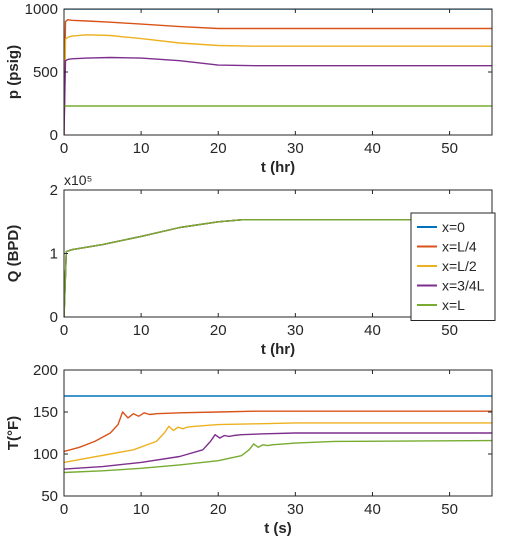  Describe the element at coordinates (45, 72) in the screenshot. I see `y-tick-label: 500` at that location.